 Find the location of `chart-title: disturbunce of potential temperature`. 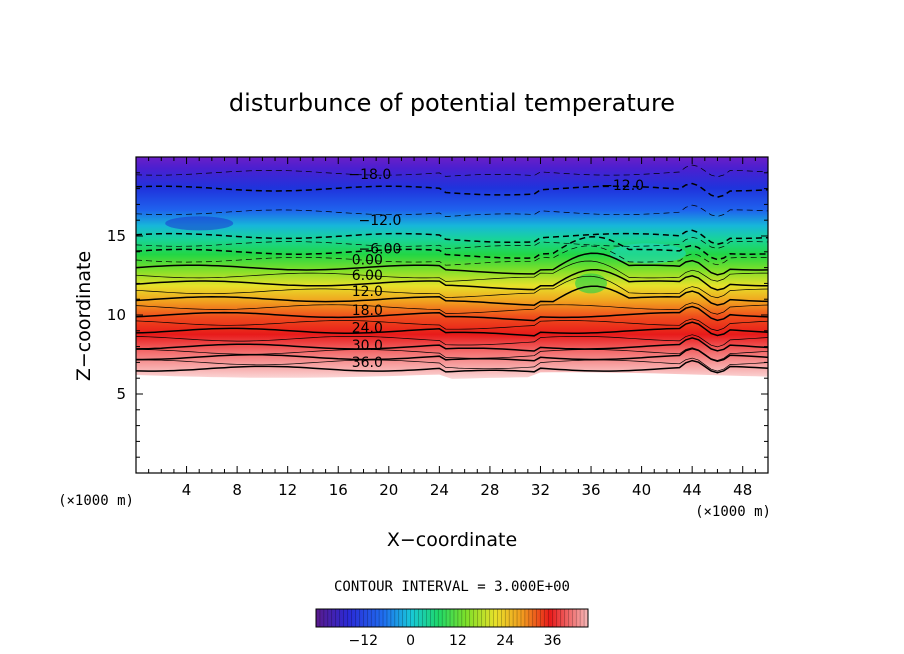

chart-title: disturbunce of potential temperature is located at coordinates (452, 103).